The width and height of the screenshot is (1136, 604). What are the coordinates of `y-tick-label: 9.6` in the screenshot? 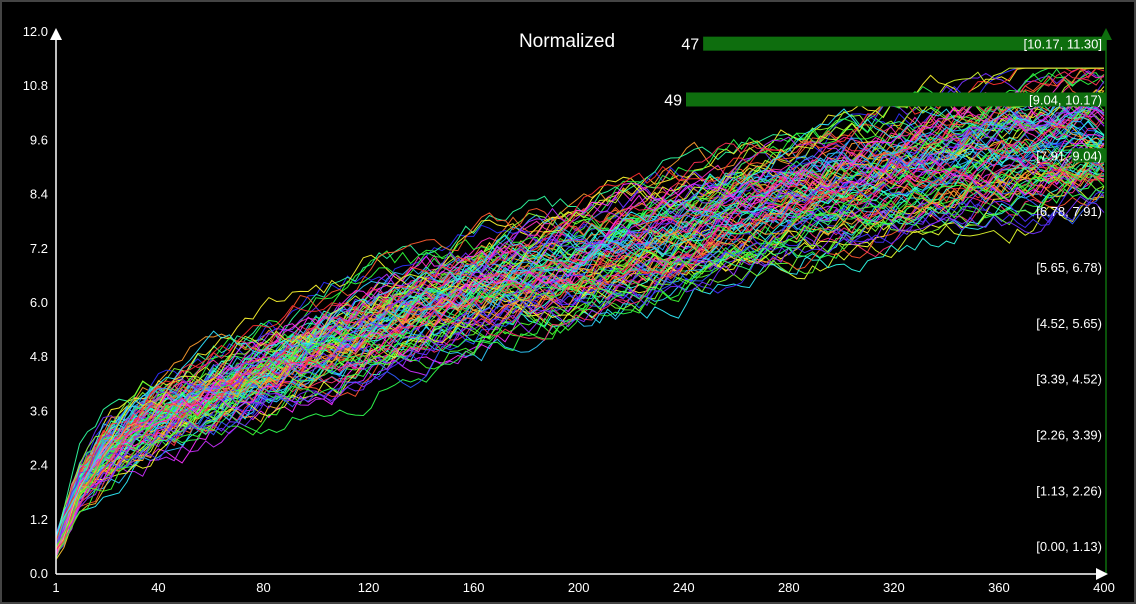 It's located at (39, 139).